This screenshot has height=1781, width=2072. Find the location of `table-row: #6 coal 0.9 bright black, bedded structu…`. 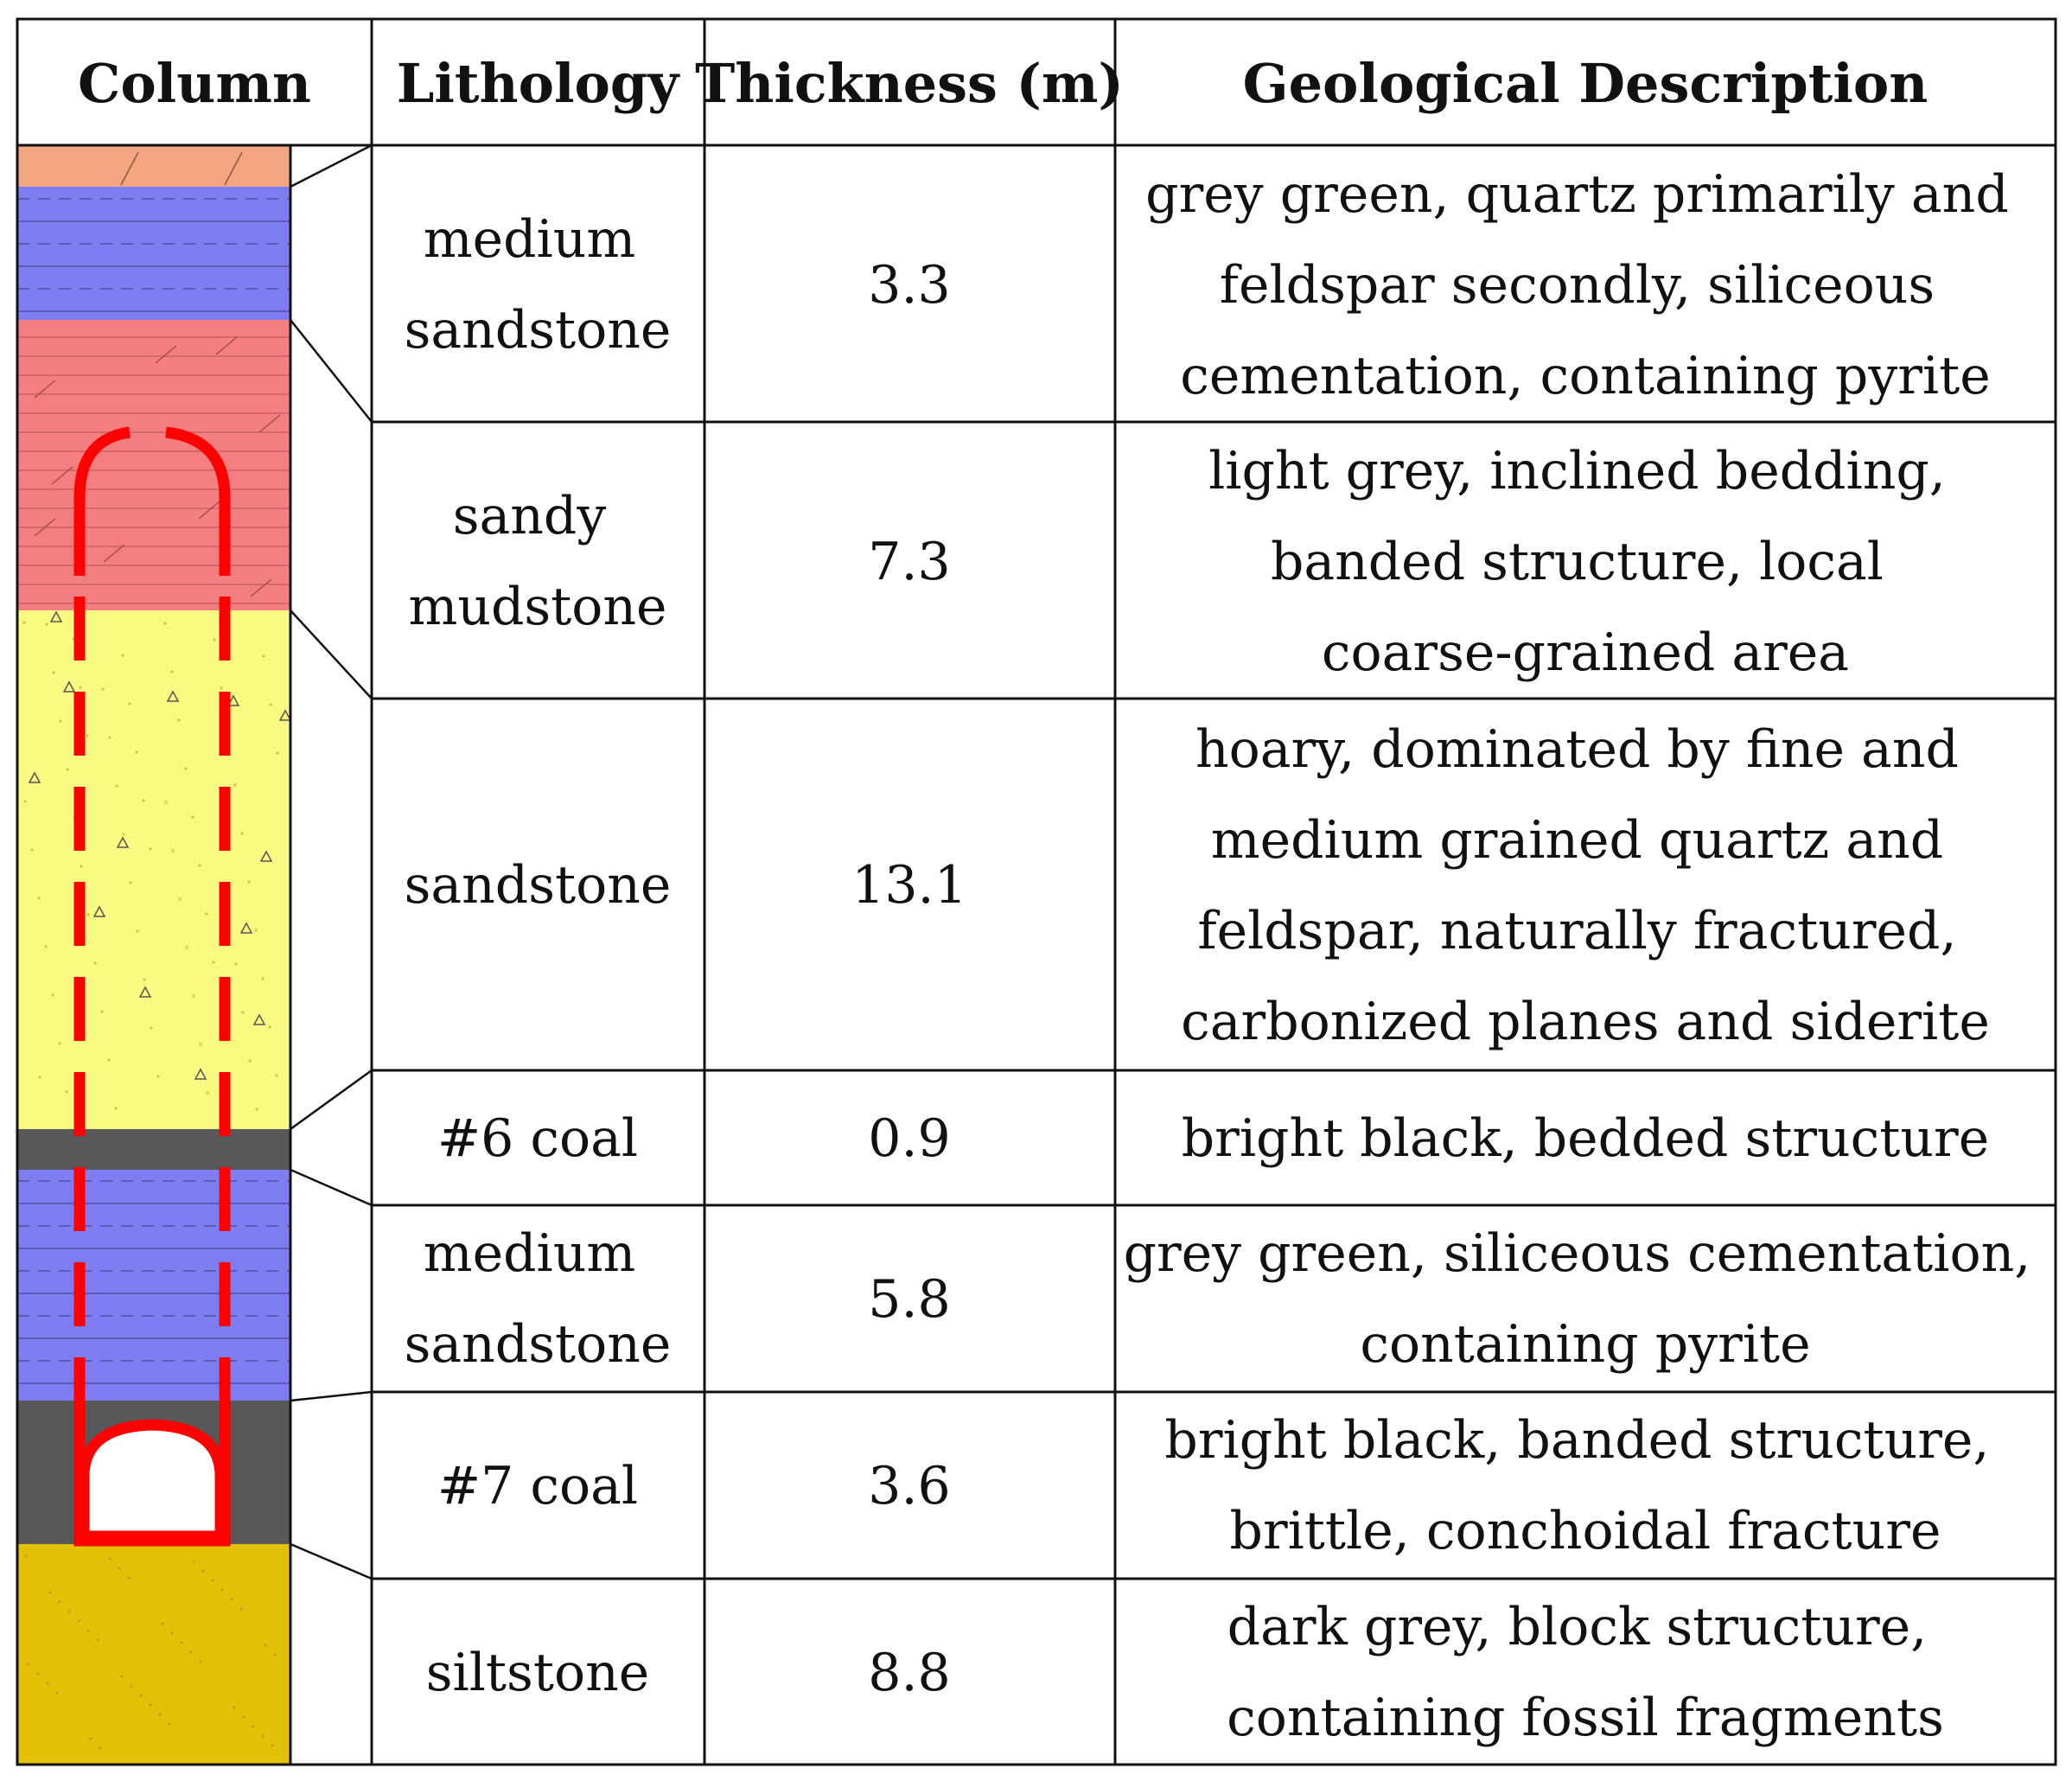

table-row: #6 coal 0.9 bright black, bedded structu… is located at coordinates (1213, 1138).